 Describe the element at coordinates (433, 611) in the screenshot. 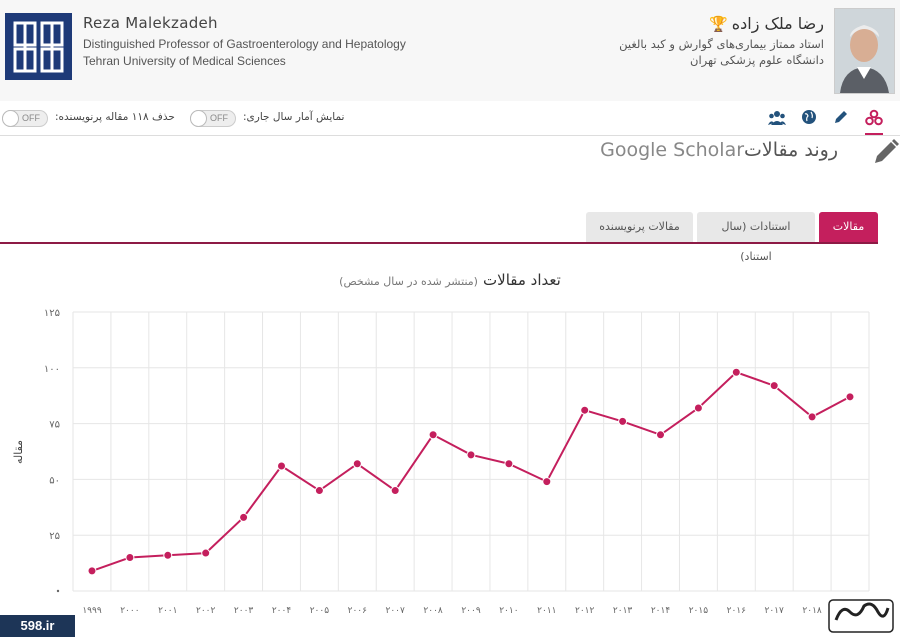

I see `x-tick-label: ۲۰۰۸` at that location.